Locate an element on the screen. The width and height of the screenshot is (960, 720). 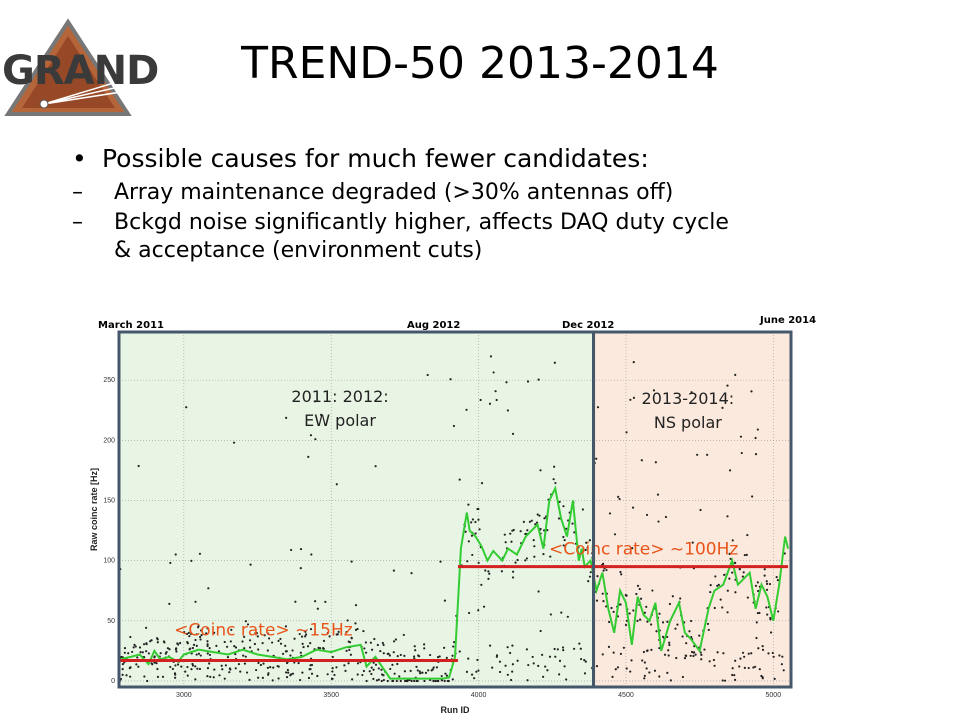
x-tick-label: 3500 is located at coordinates (331, 695).